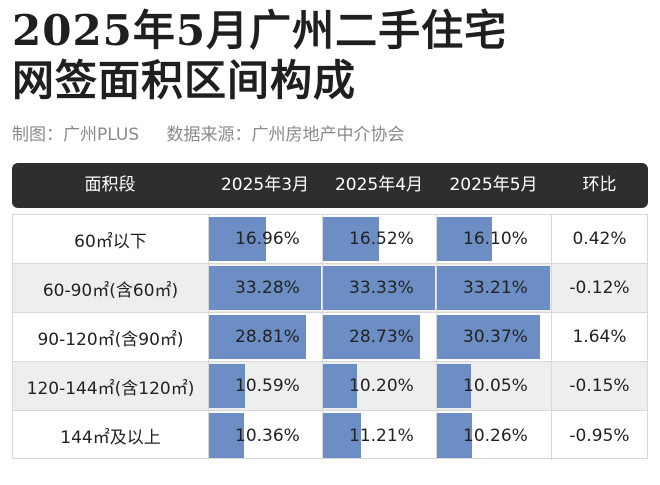 This screenshot has width=660, height=485. I want to click on cell-apr: 11.21%, so click(380, 435).